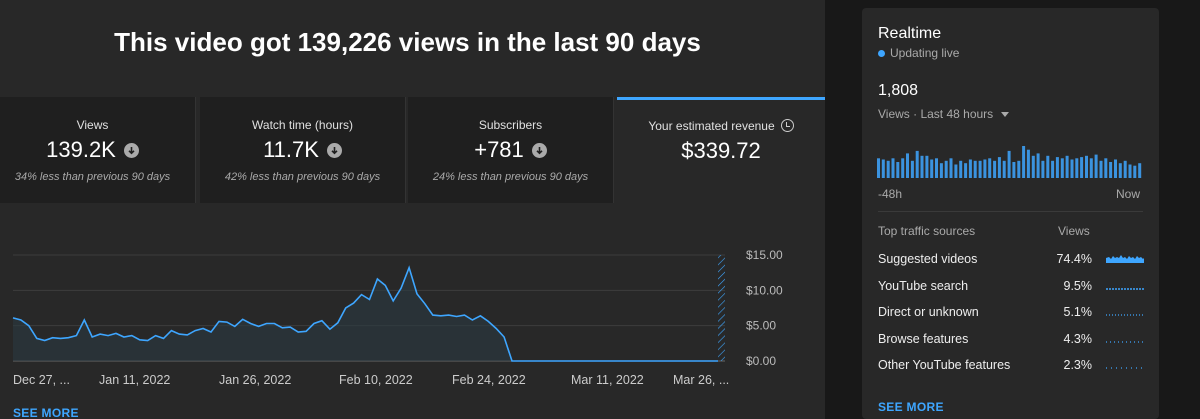  Describe the element at coordinates (944, 365) in the screenshot. I see `traffic-source-name: Other YouTube features` at that location.